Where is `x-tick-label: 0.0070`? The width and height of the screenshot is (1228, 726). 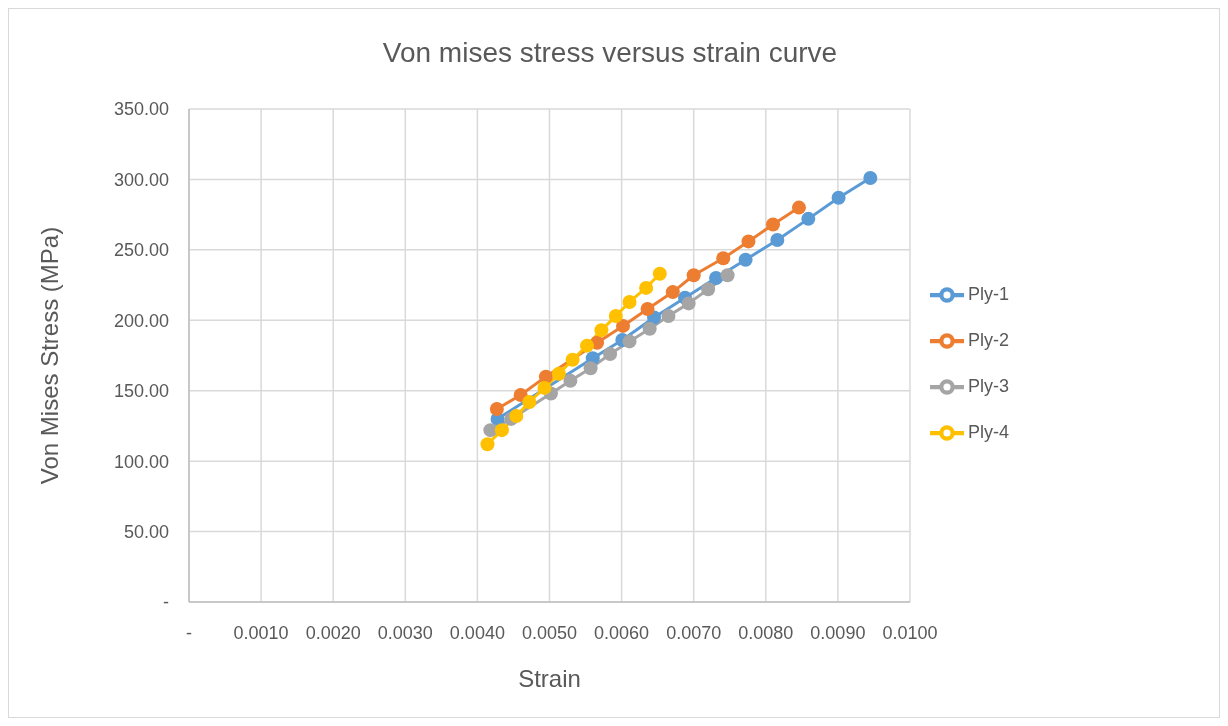
x-tick-label: 0.0070 is located at coordinates (694, 632).